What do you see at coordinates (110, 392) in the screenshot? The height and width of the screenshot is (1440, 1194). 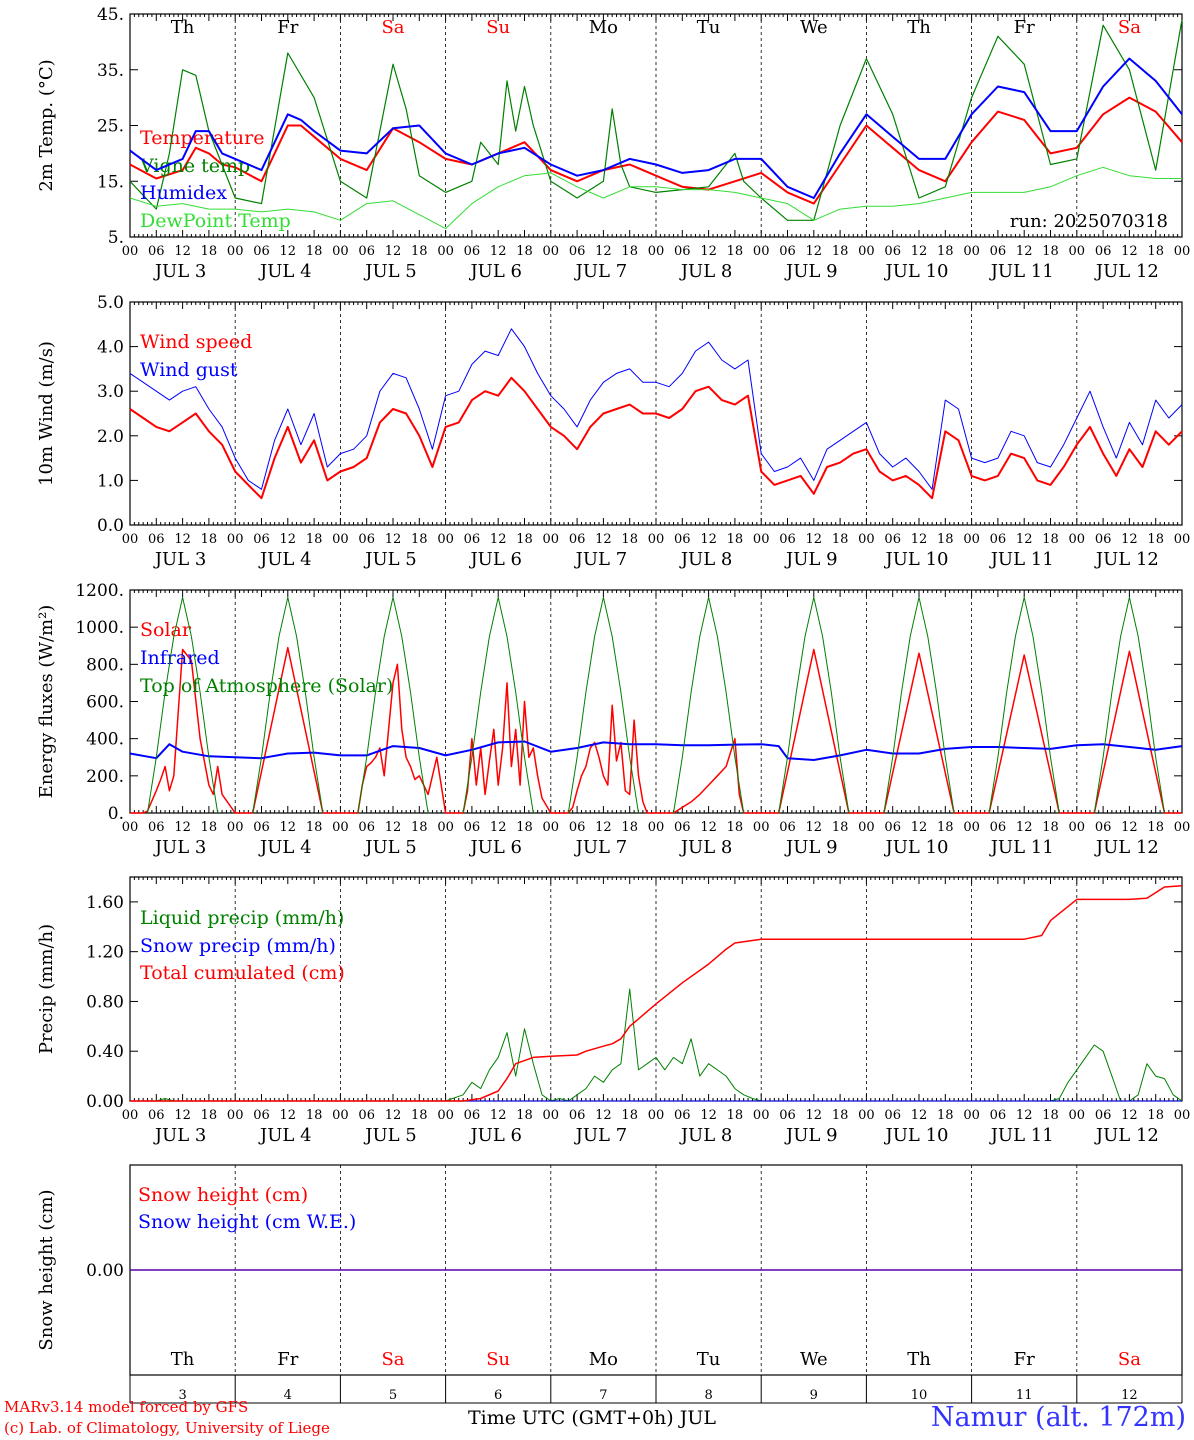 I see `y-tick-label: 3.0` at bounding box center [110, 392].